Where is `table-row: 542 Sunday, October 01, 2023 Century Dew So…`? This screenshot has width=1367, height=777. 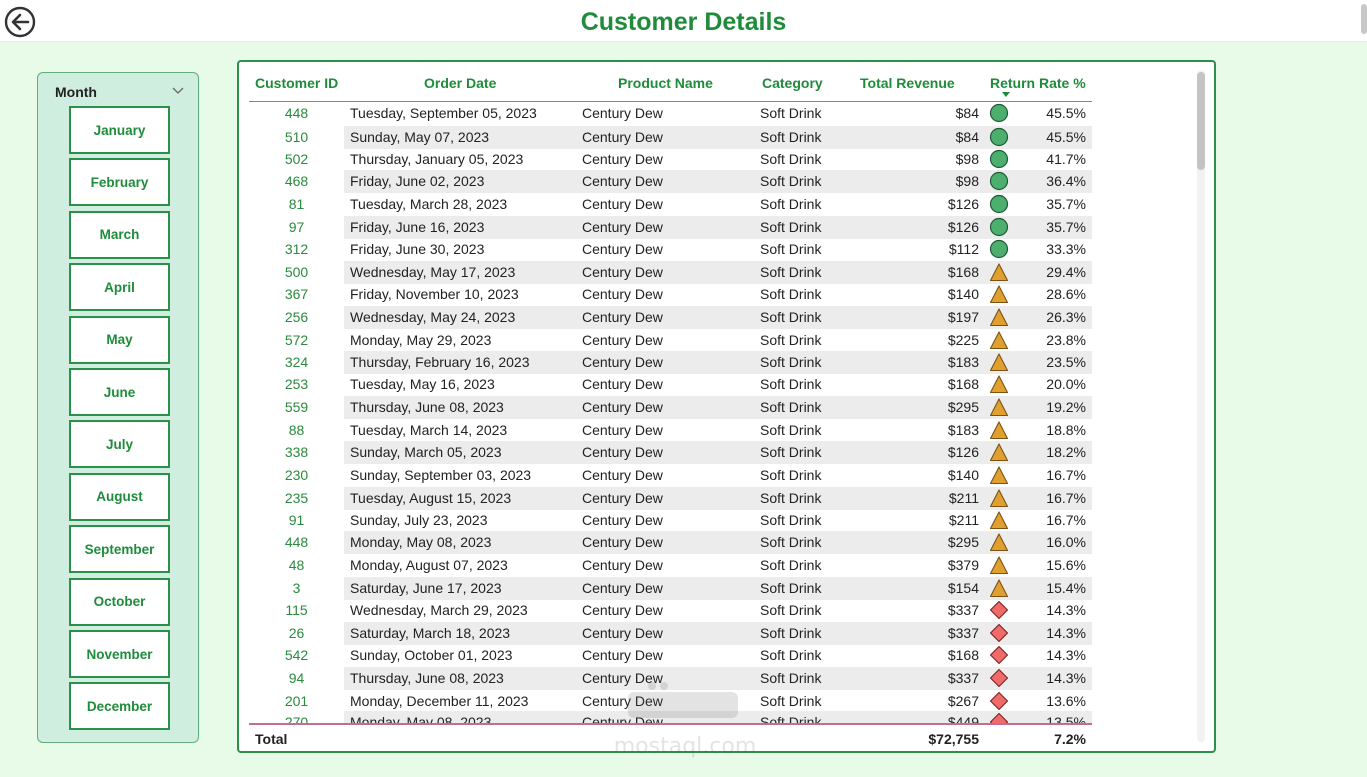 table-row: 542 Sunday, October 01, 2023 Century Dew So… is located at coordinates (670, 655).